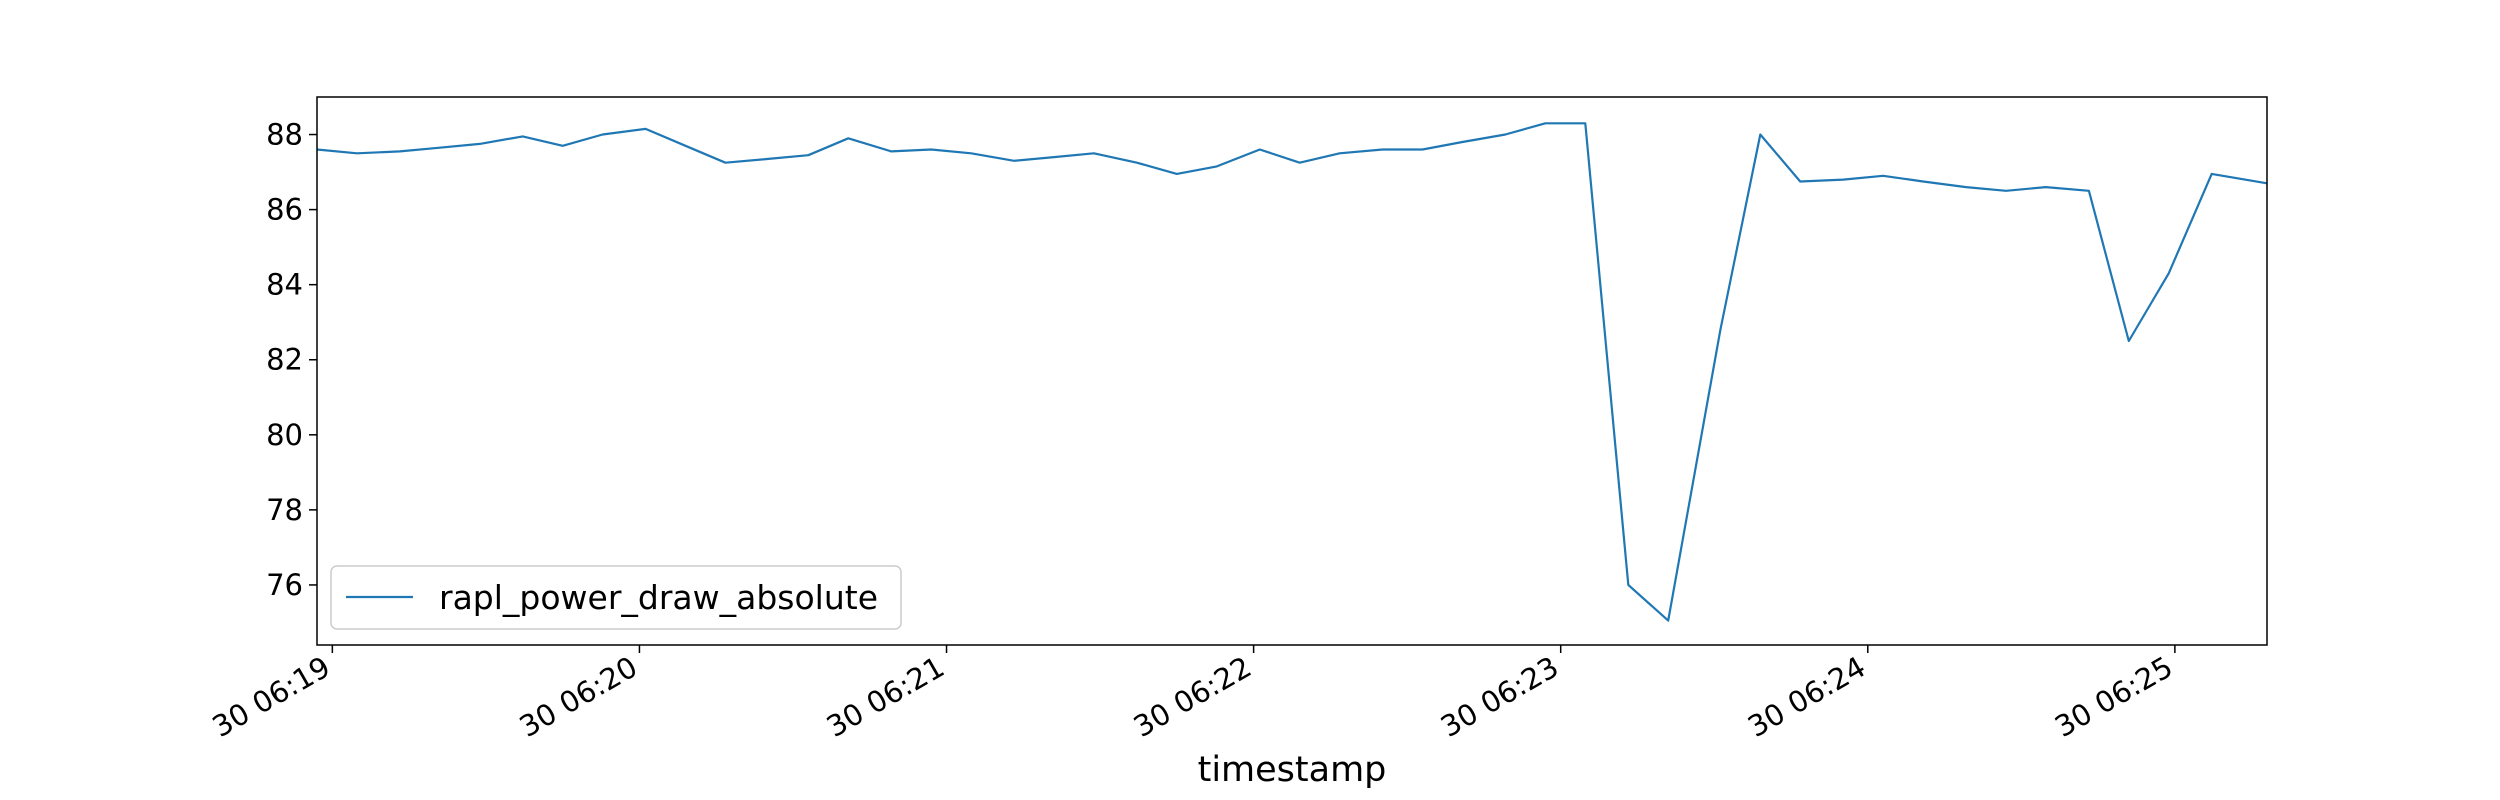 This screenshot has width=2500, height=800. What do you see at coordinates (284, 435) in the screenshot?
I see `y-tick-label: 80` at bounding box center [284, 435].